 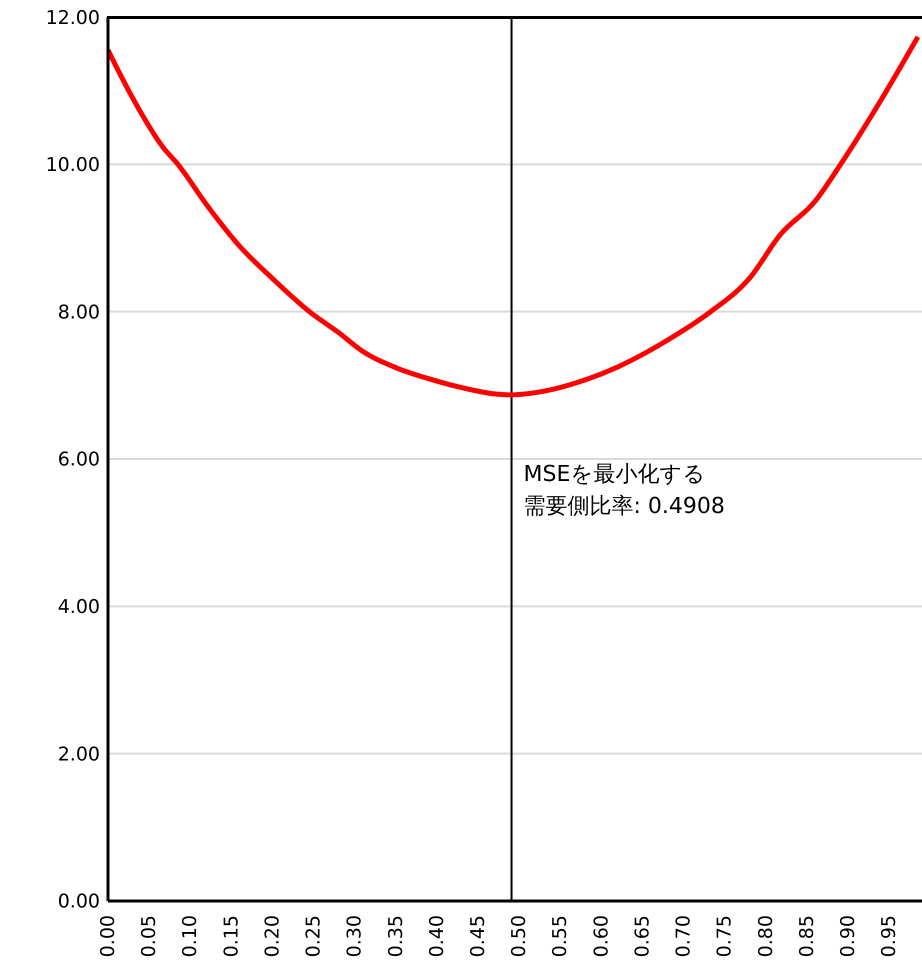 What do you see at coordinates (889, 936) in the screenshot?
I see `x-tick-label: 0.95` at bounding box center [889, 936].